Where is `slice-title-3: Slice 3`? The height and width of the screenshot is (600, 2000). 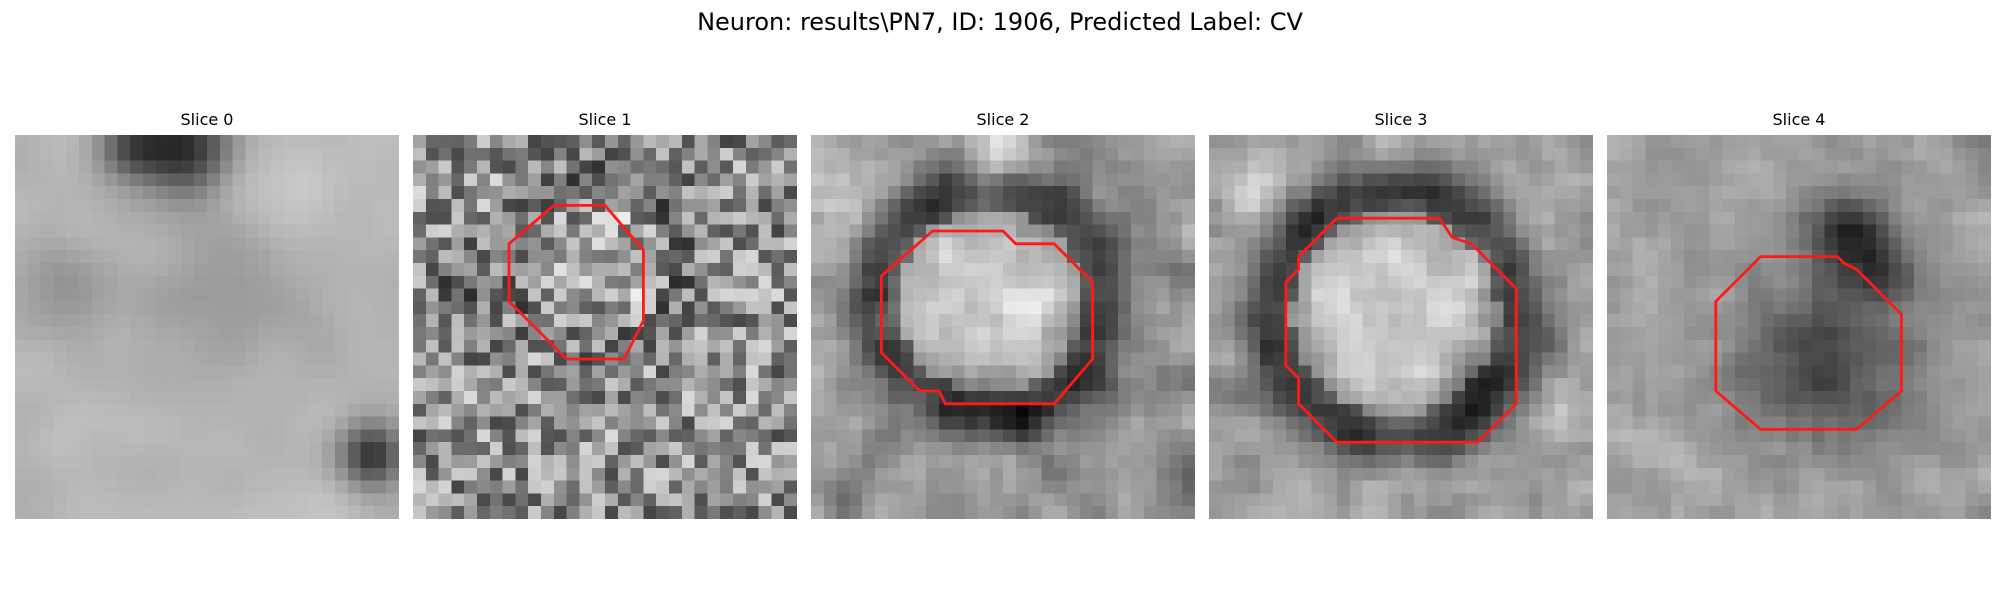
slice-title-3: Slice 3 is located at coordinates (1401, 119).